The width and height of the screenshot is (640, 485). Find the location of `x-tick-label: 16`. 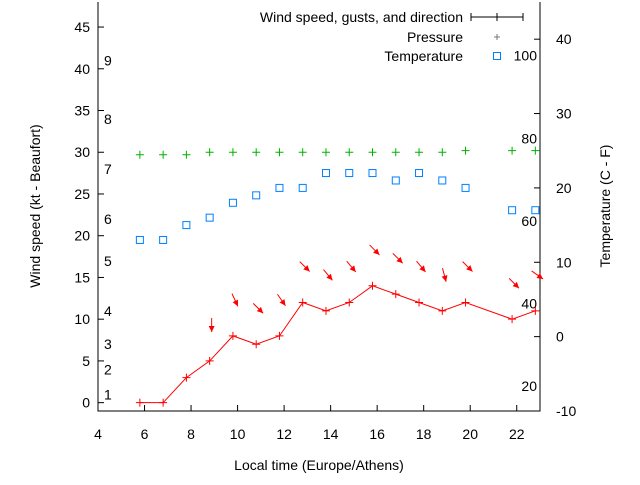

x-tick-label: 16 is located at coordinates (377, 434).